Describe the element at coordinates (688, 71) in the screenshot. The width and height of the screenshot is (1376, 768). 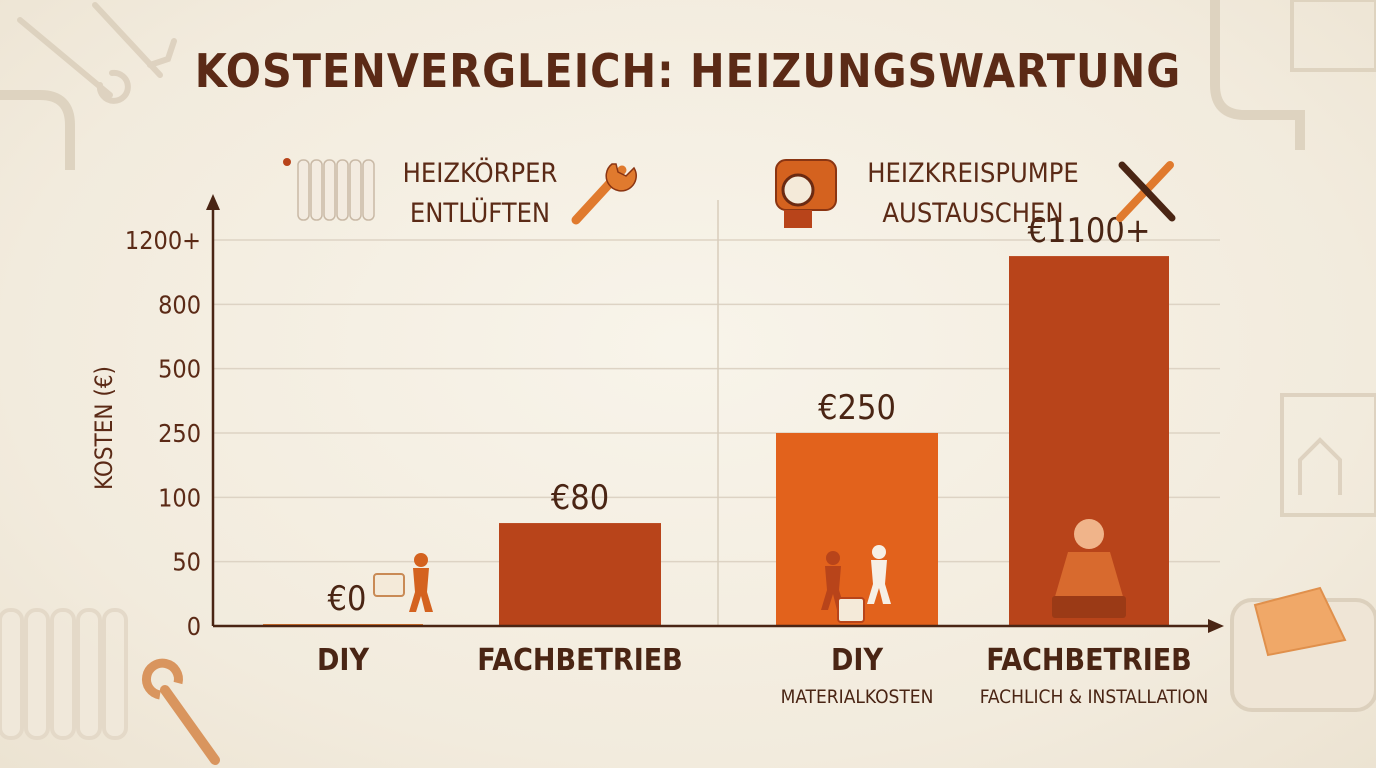
I see `chart-title: KOSTENVERGLEICH: HEIZUNGSWARTUNG` at that location.